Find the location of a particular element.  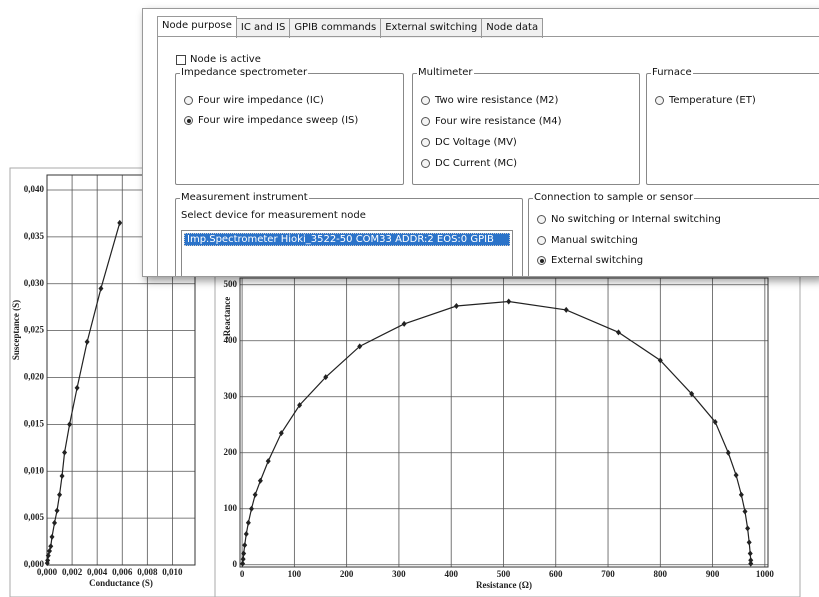

y-tick-label: 0,005 is located at coordinates (34, 517).